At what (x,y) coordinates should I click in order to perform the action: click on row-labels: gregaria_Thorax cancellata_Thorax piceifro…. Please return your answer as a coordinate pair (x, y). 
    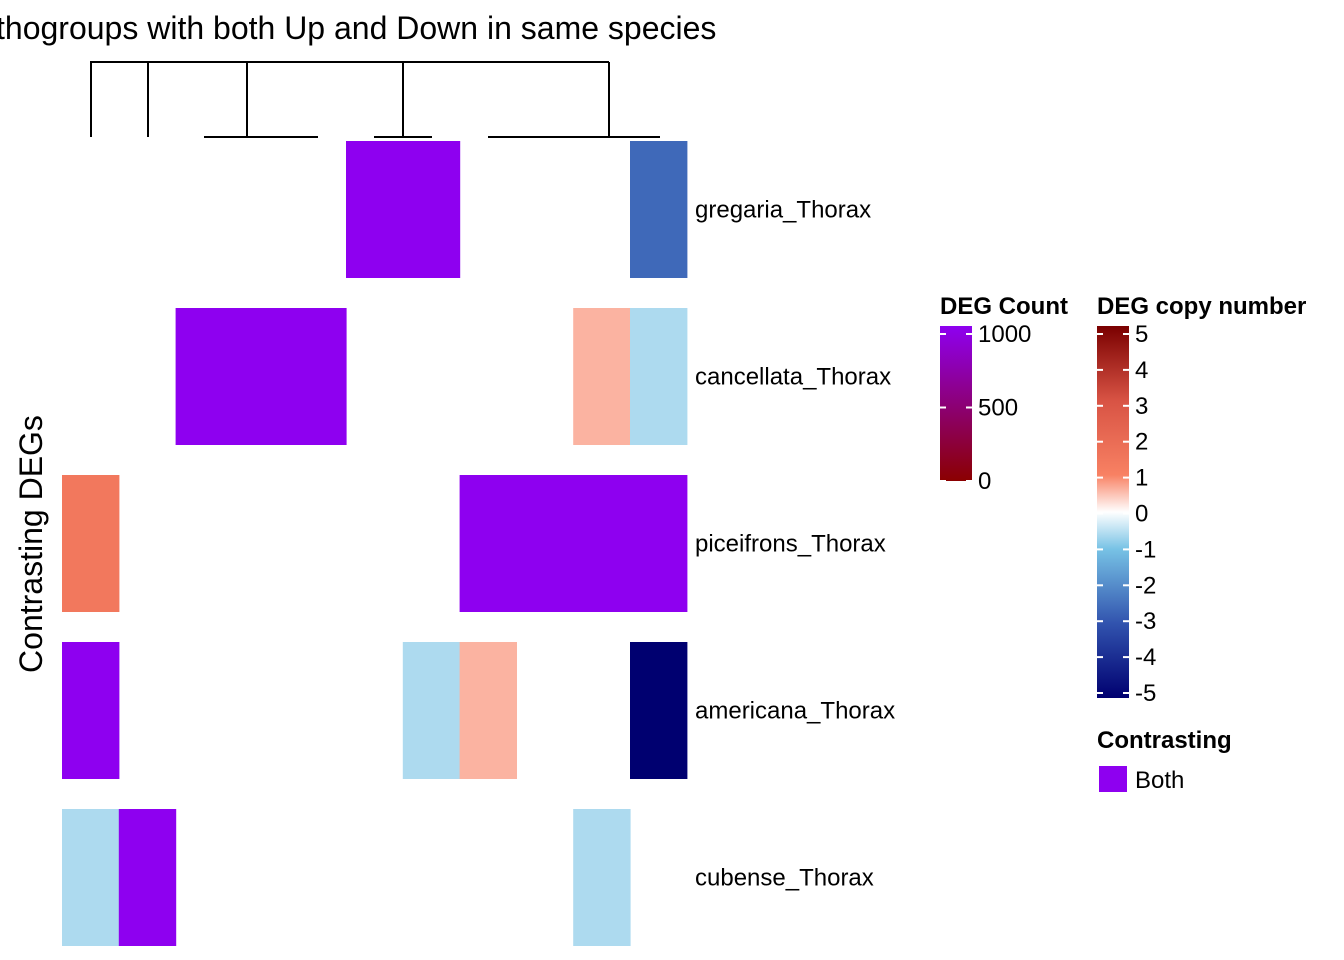
    Looking at the image, I should click on (795, 544).